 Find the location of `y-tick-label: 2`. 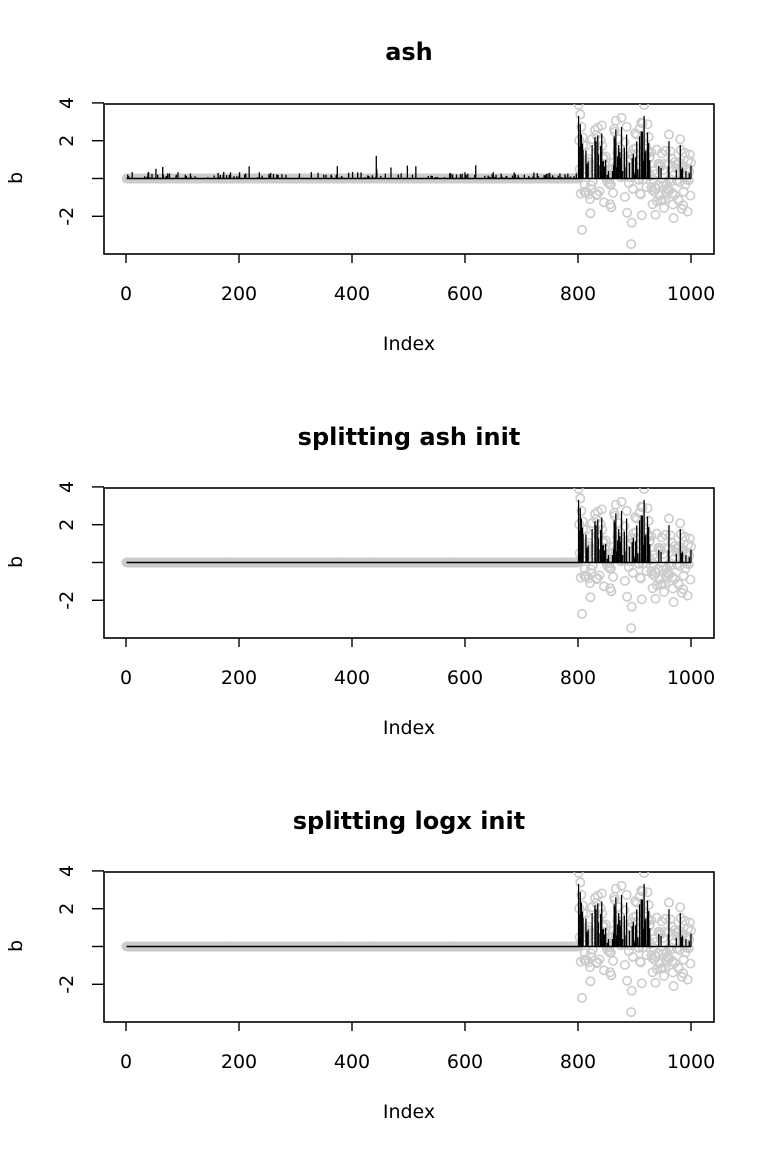

y-tick-label: 2 is located at coordinates (67, 909).